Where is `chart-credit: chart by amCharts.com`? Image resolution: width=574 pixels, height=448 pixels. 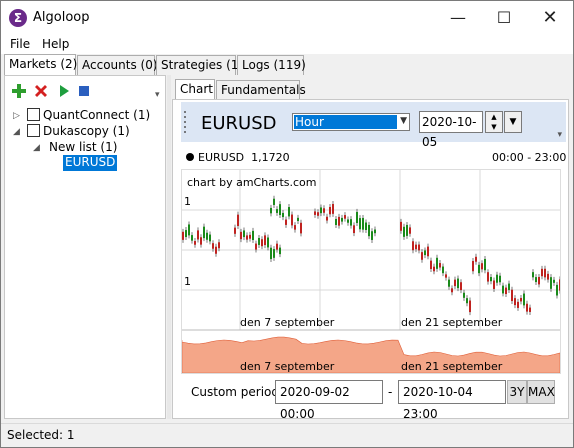 chart-credit: chart by amCharts.com is located at coordinates (252, 182).